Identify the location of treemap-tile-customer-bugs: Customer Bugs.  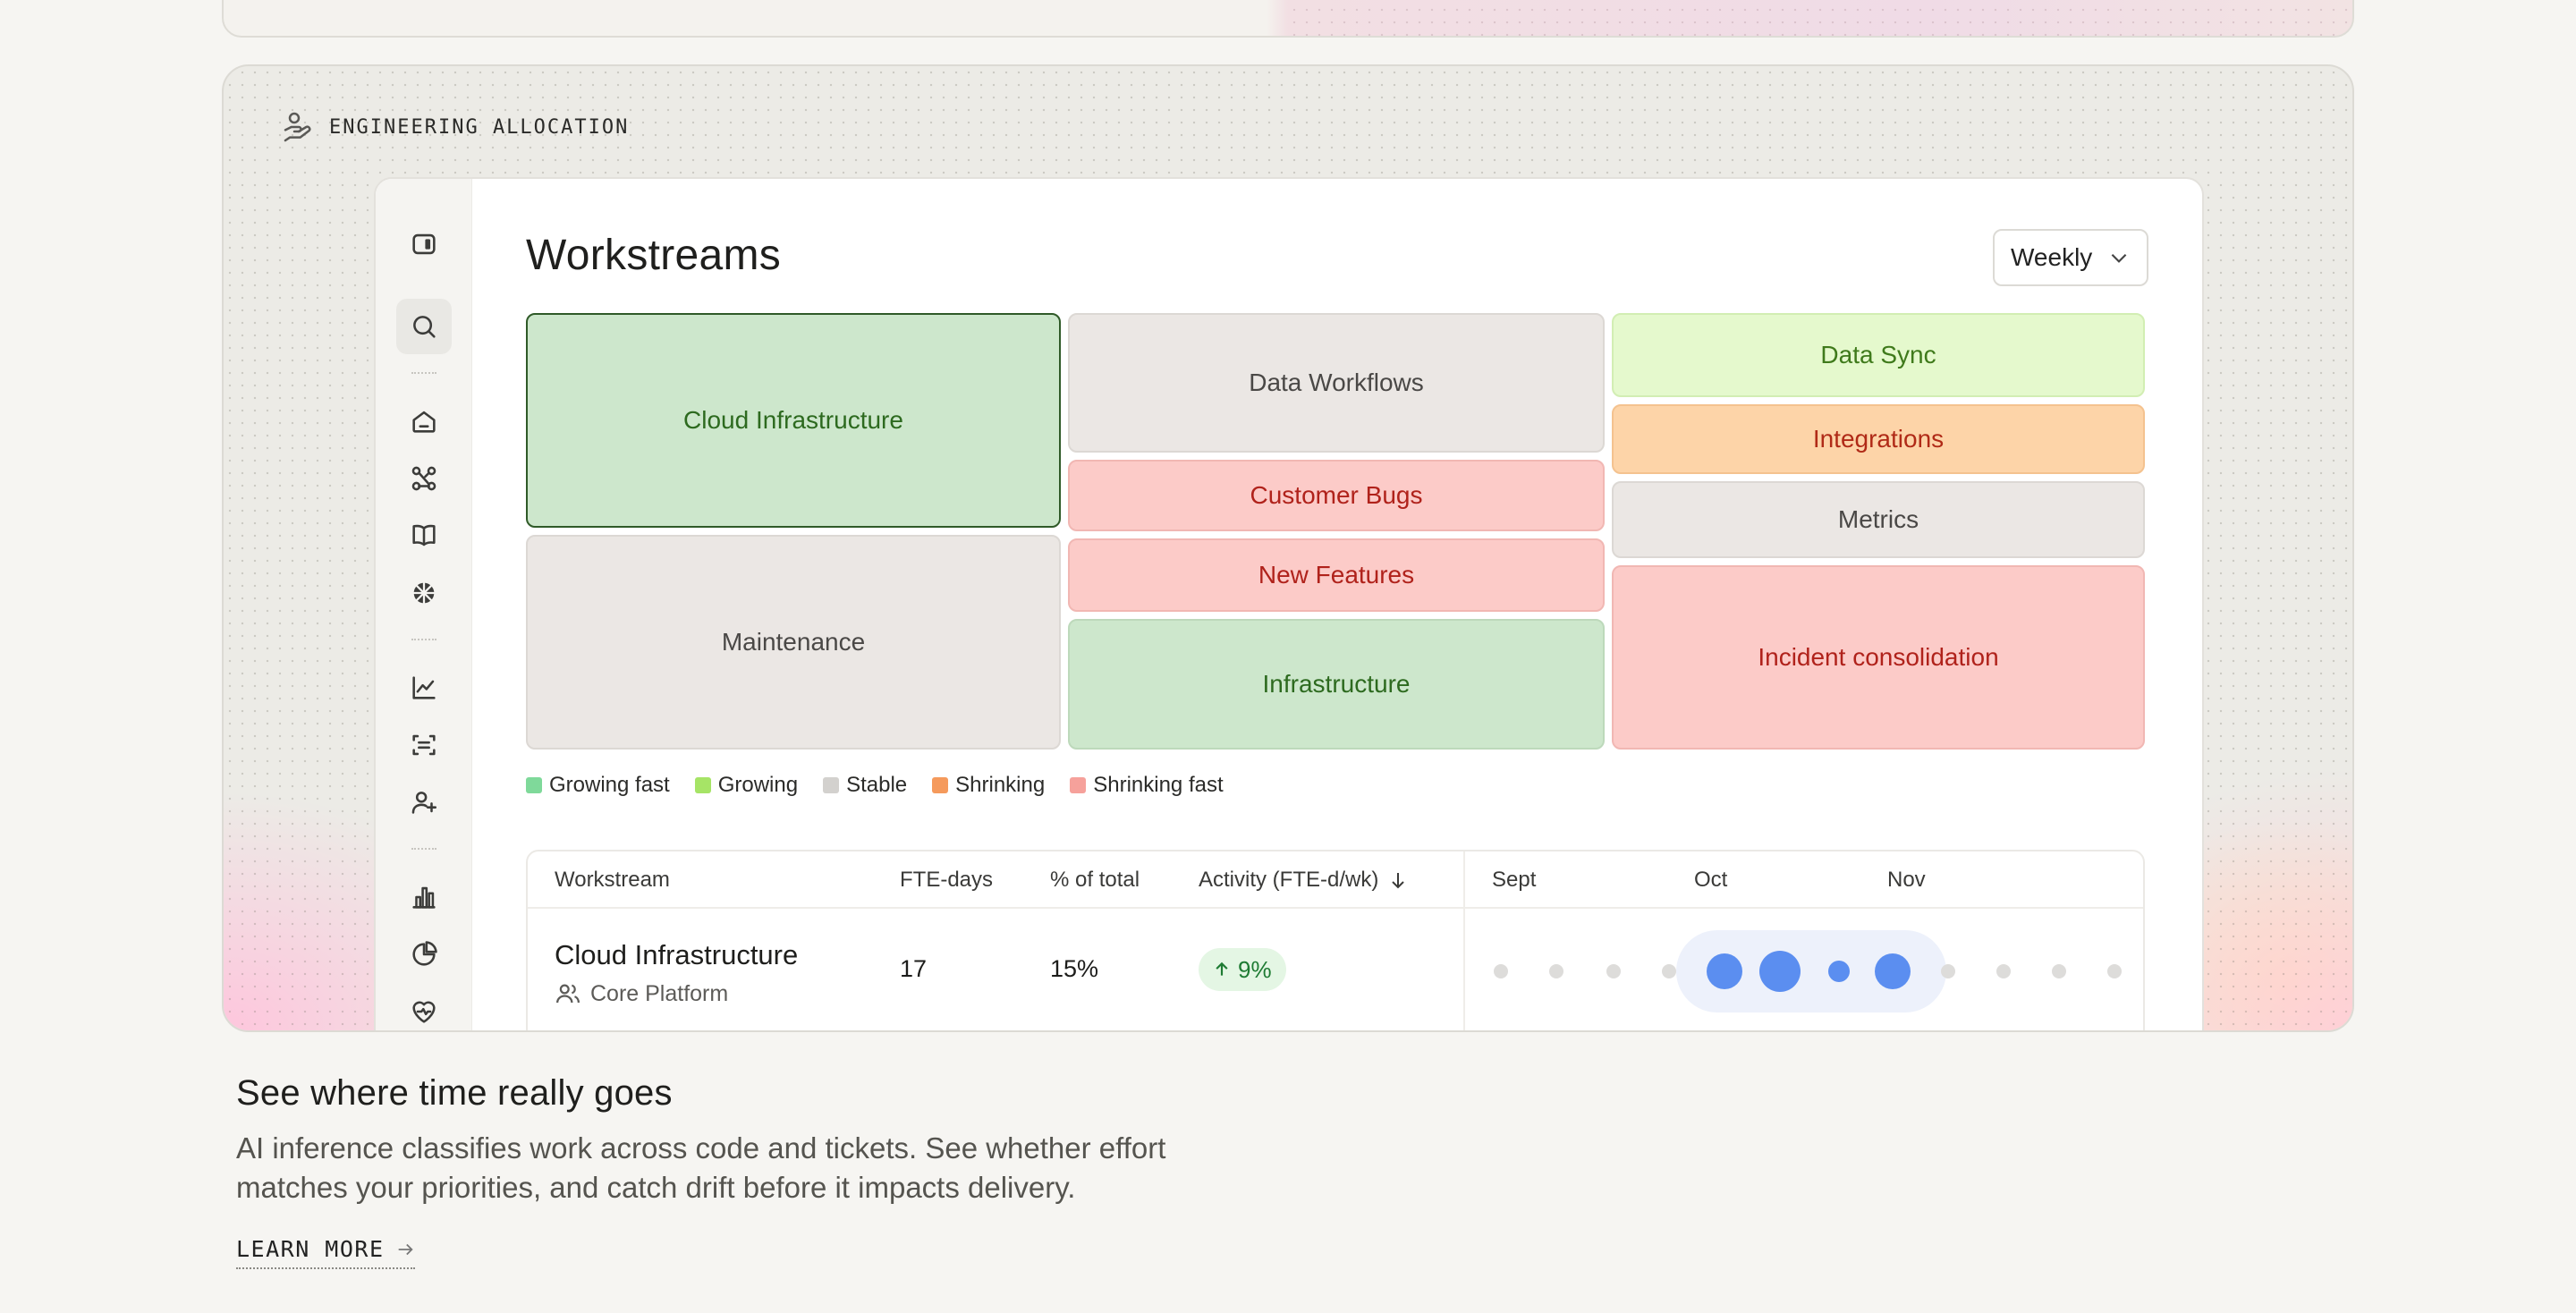
(1336, 495).